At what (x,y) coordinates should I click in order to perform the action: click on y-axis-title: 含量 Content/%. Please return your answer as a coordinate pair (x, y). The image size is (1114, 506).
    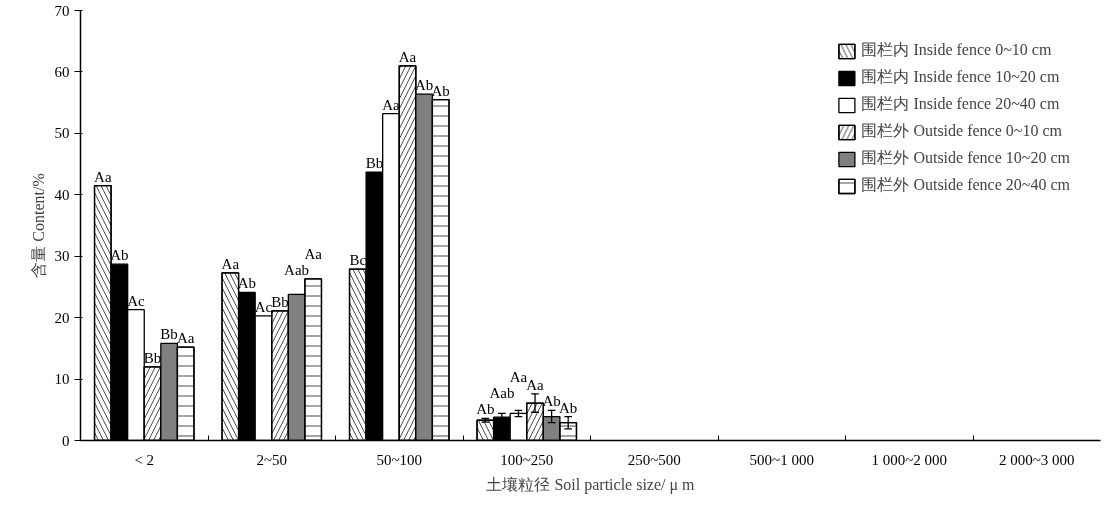
    Looking at the image, I should click on (38, 225).